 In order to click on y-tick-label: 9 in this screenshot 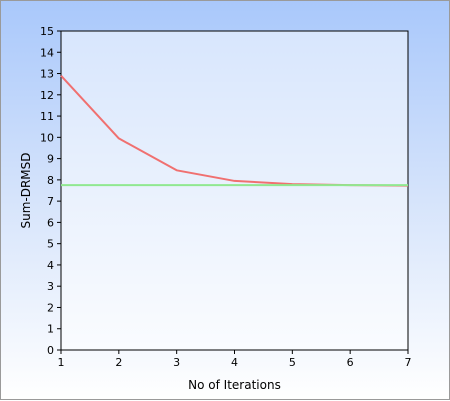, I will do `click(50, 159)`.